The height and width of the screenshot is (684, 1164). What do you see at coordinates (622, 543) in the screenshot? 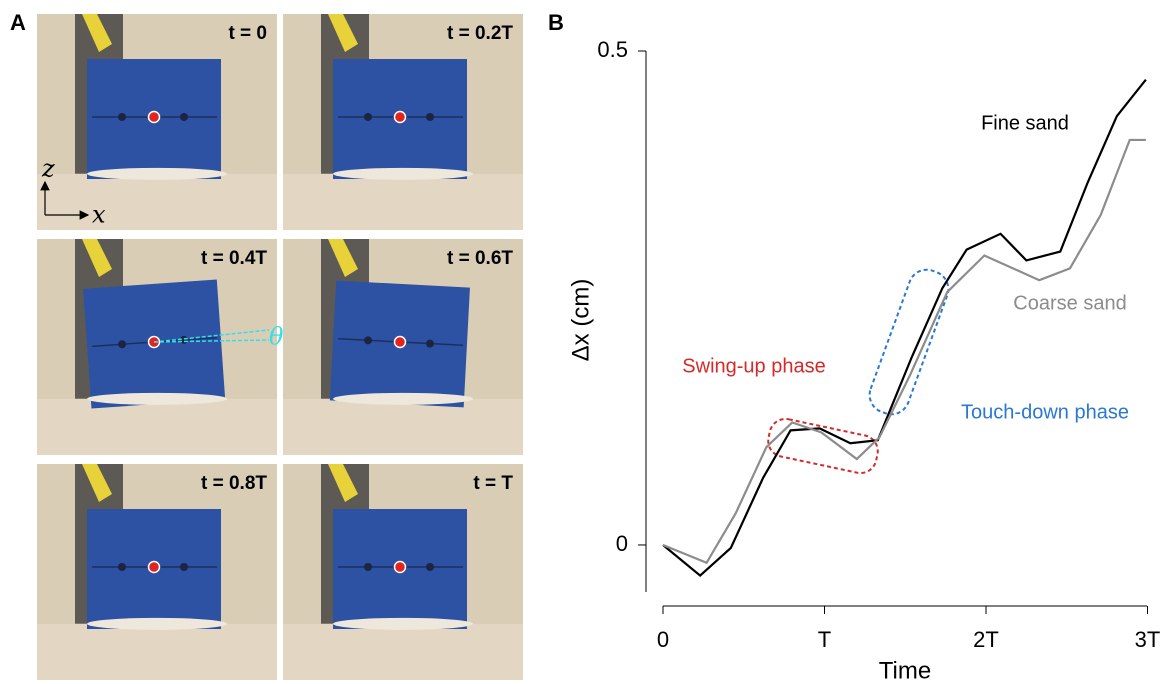
I see `y-tick-label: 0` at bounding box center [622, 543].